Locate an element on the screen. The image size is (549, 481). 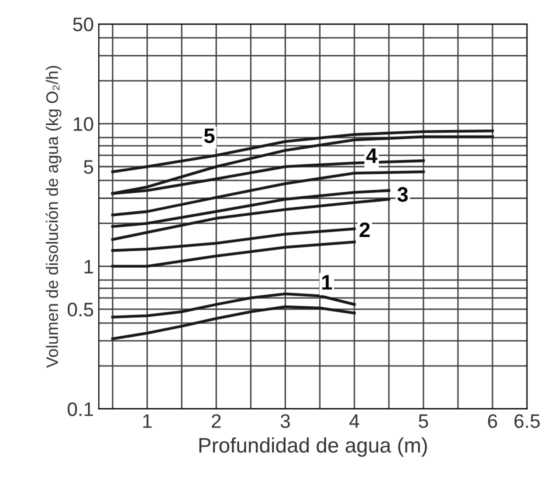
y-tick-label: 0.1 is located at coordinates (81, 409).